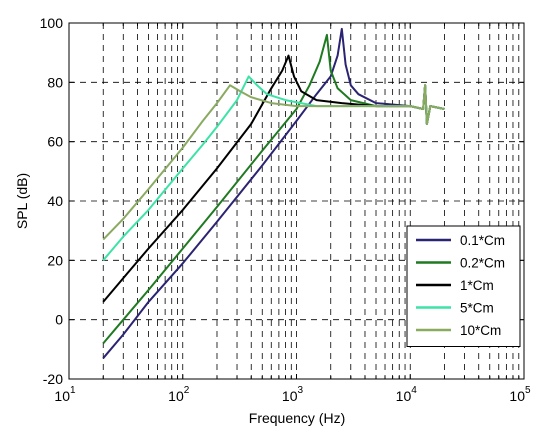  Describe the element at coordinates (55, 82) in the screenshot. I see `y-tick-label: 80` at that location.